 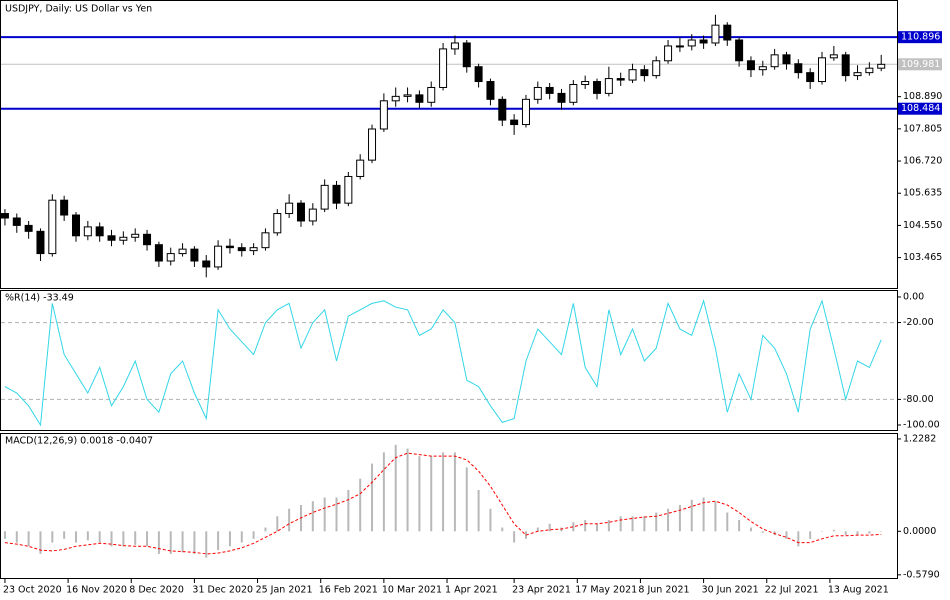 What do you see at coordinates (918, 399) in the screenshot?
I see `y-tick-label: -80.00` at bounding box center [918, 399].